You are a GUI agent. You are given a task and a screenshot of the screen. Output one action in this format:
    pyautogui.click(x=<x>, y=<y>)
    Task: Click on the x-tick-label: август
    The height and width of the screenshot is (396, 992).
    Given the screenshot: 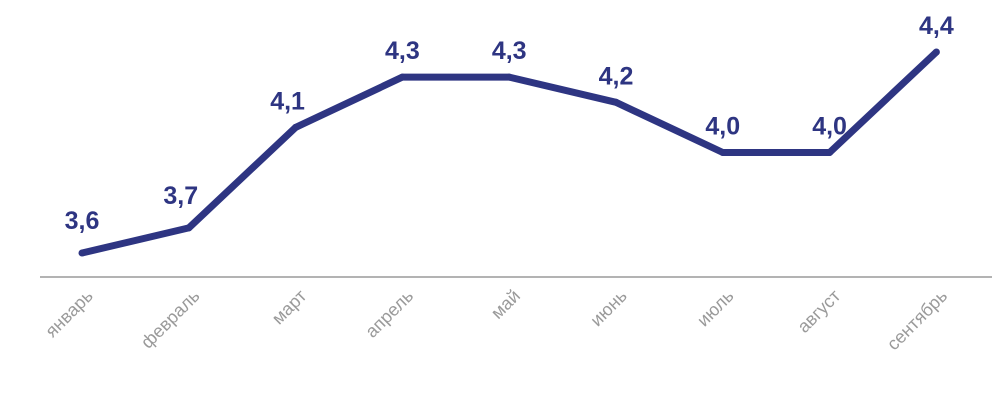 What is the action you would take?
    pyautogui.click(x=818, y=311)
    